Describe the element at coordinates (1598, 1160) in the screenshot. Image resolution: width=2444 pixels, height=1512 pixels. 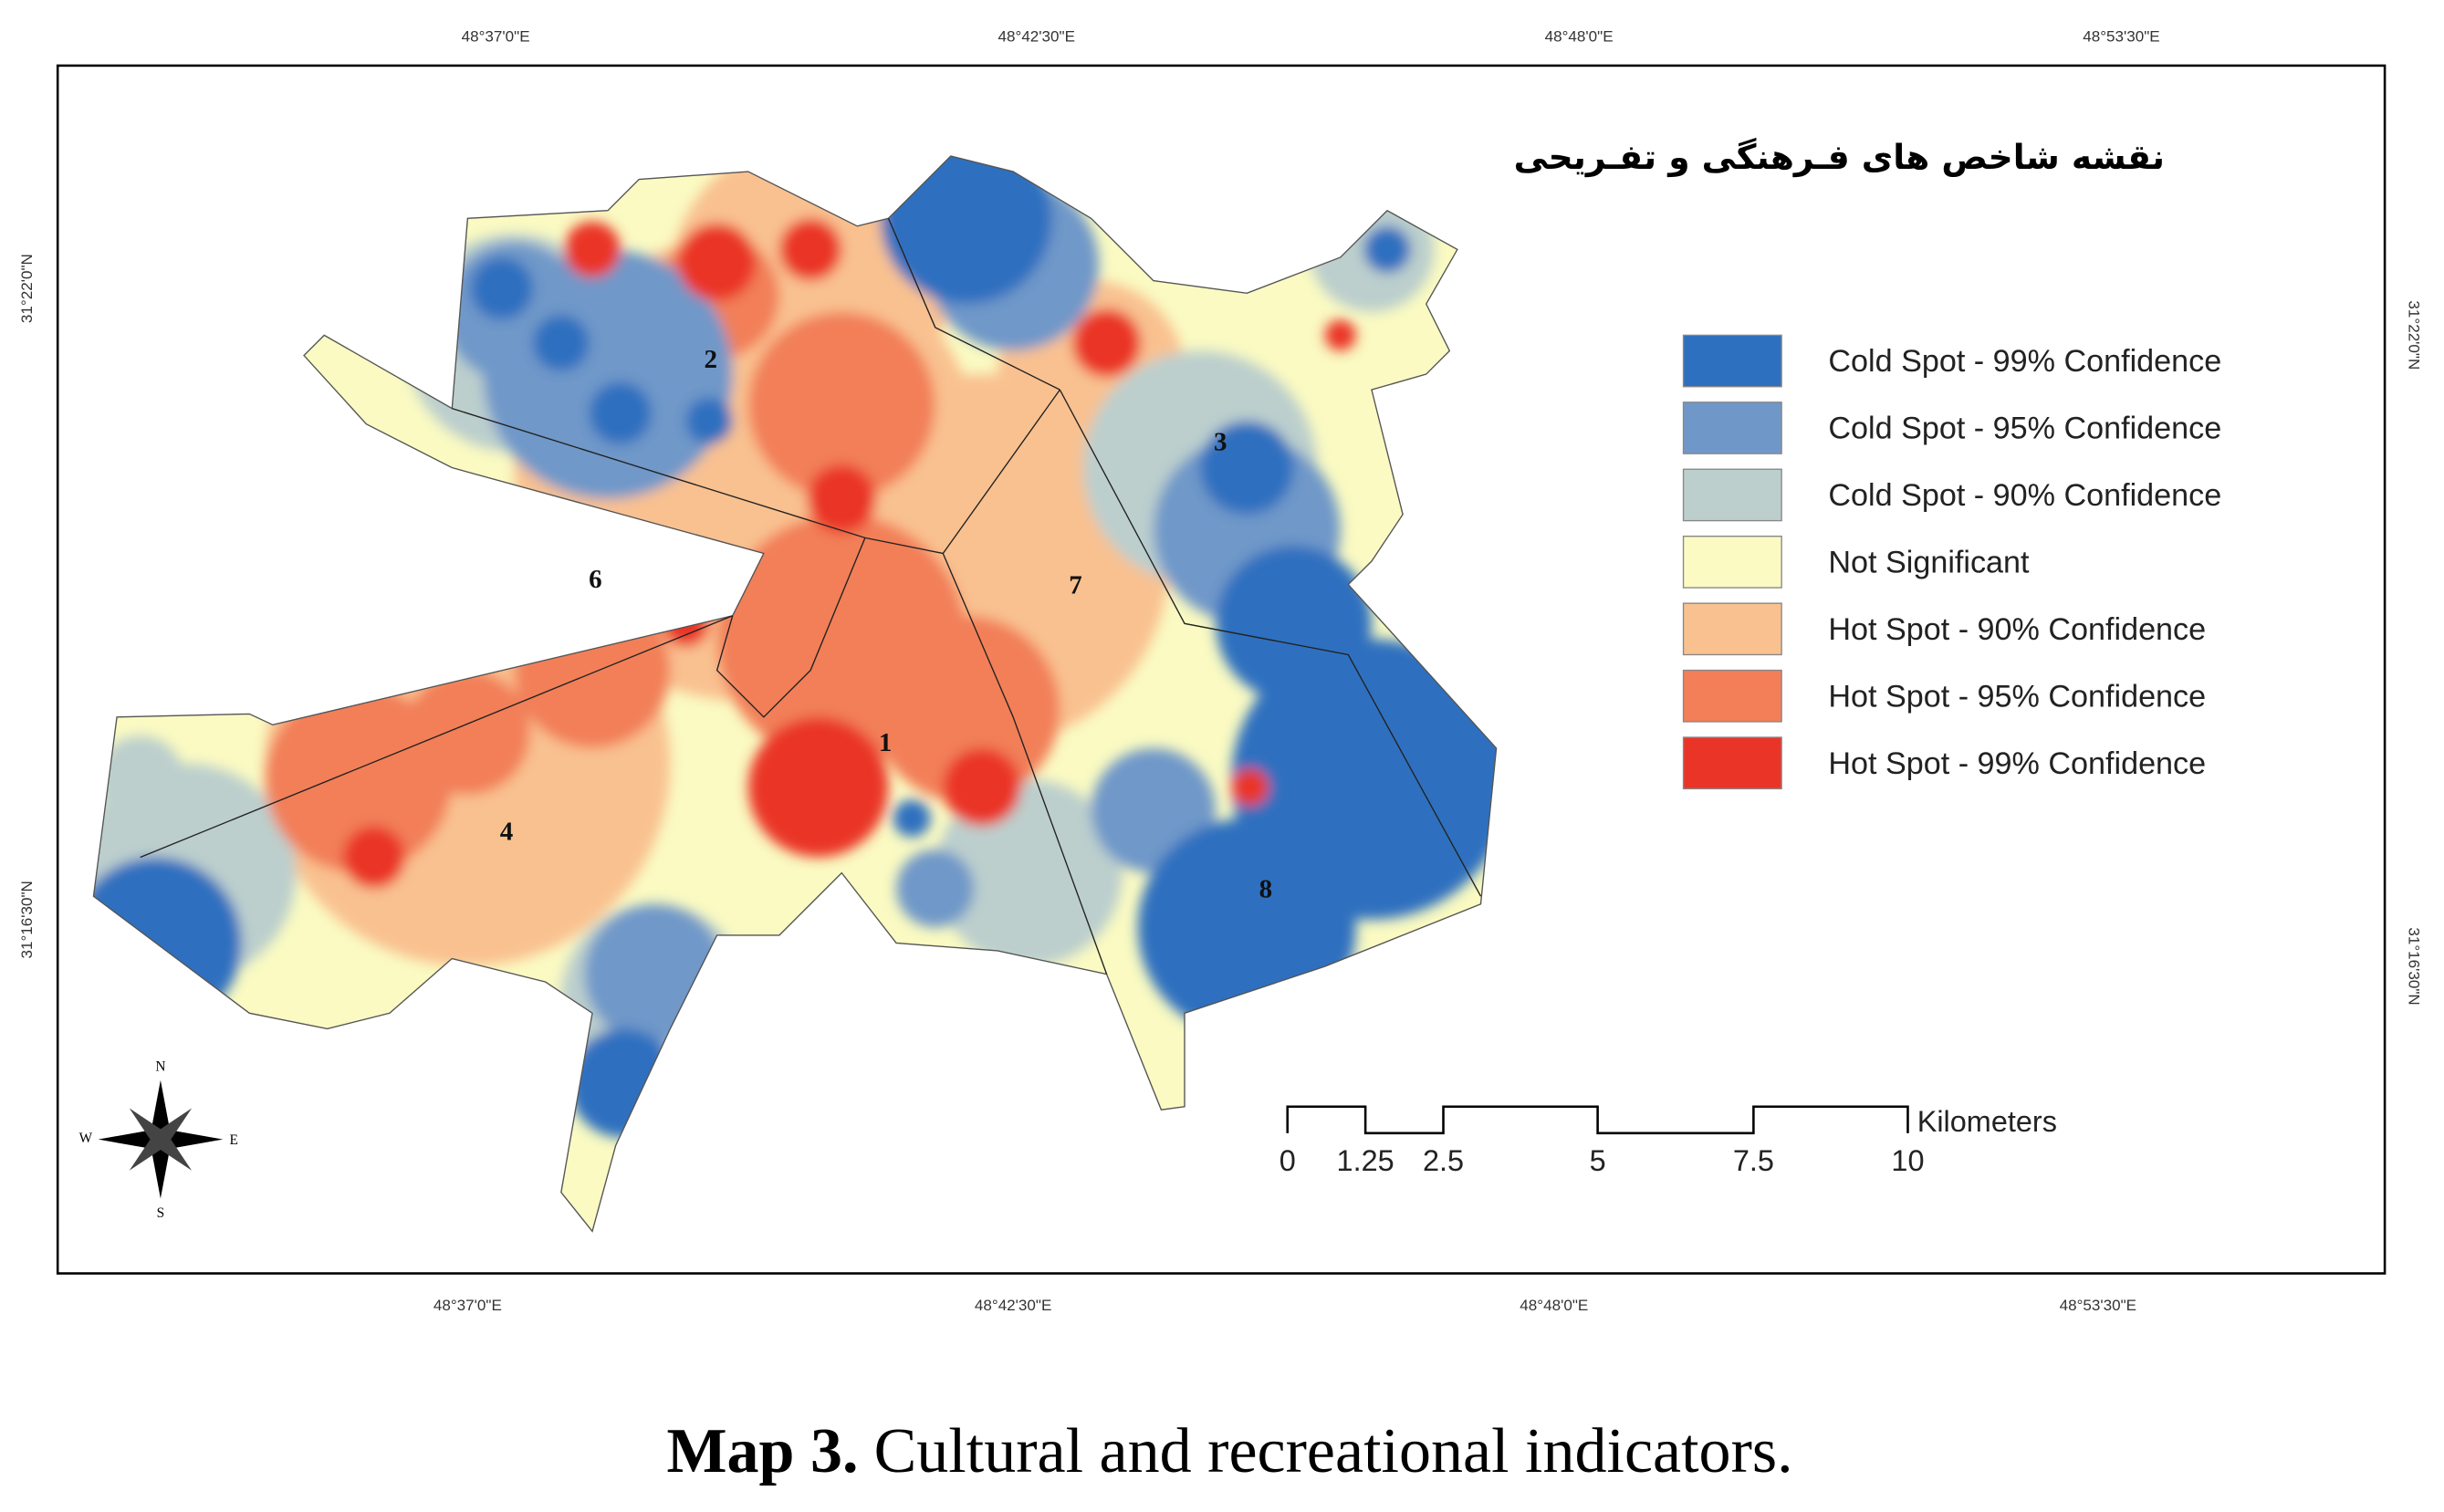
I see `scale-tick-label: 5` at that location.